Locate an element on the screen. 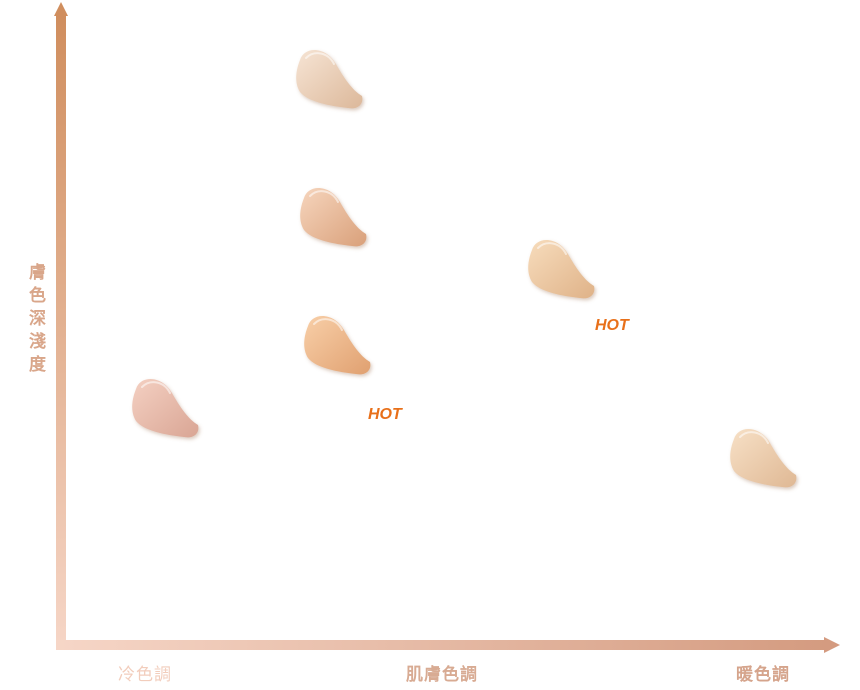  swatch-6-highlight is located at coordinates (754, 437).